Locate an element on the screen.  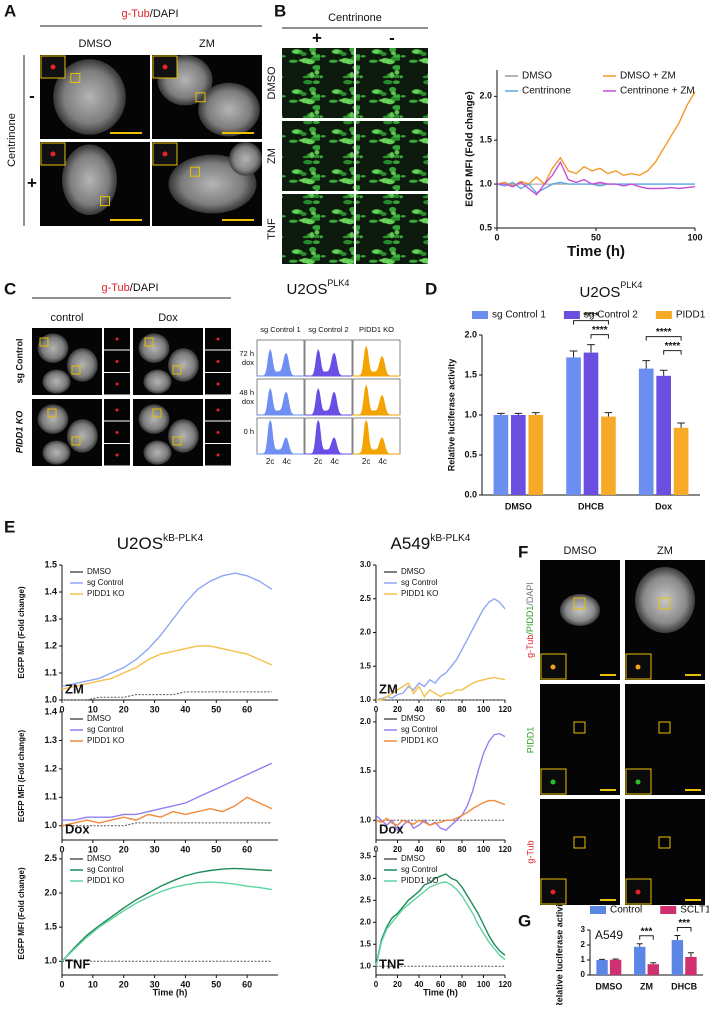
histogram-row: 72 h is located at coordinates (246, 353).